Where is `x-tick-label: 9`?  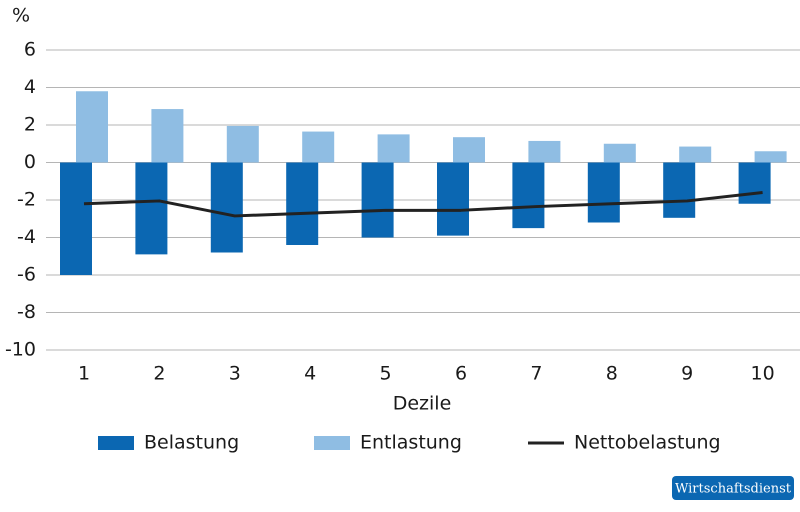 x-tick-label: 9 is located at coordinates (687, 374).